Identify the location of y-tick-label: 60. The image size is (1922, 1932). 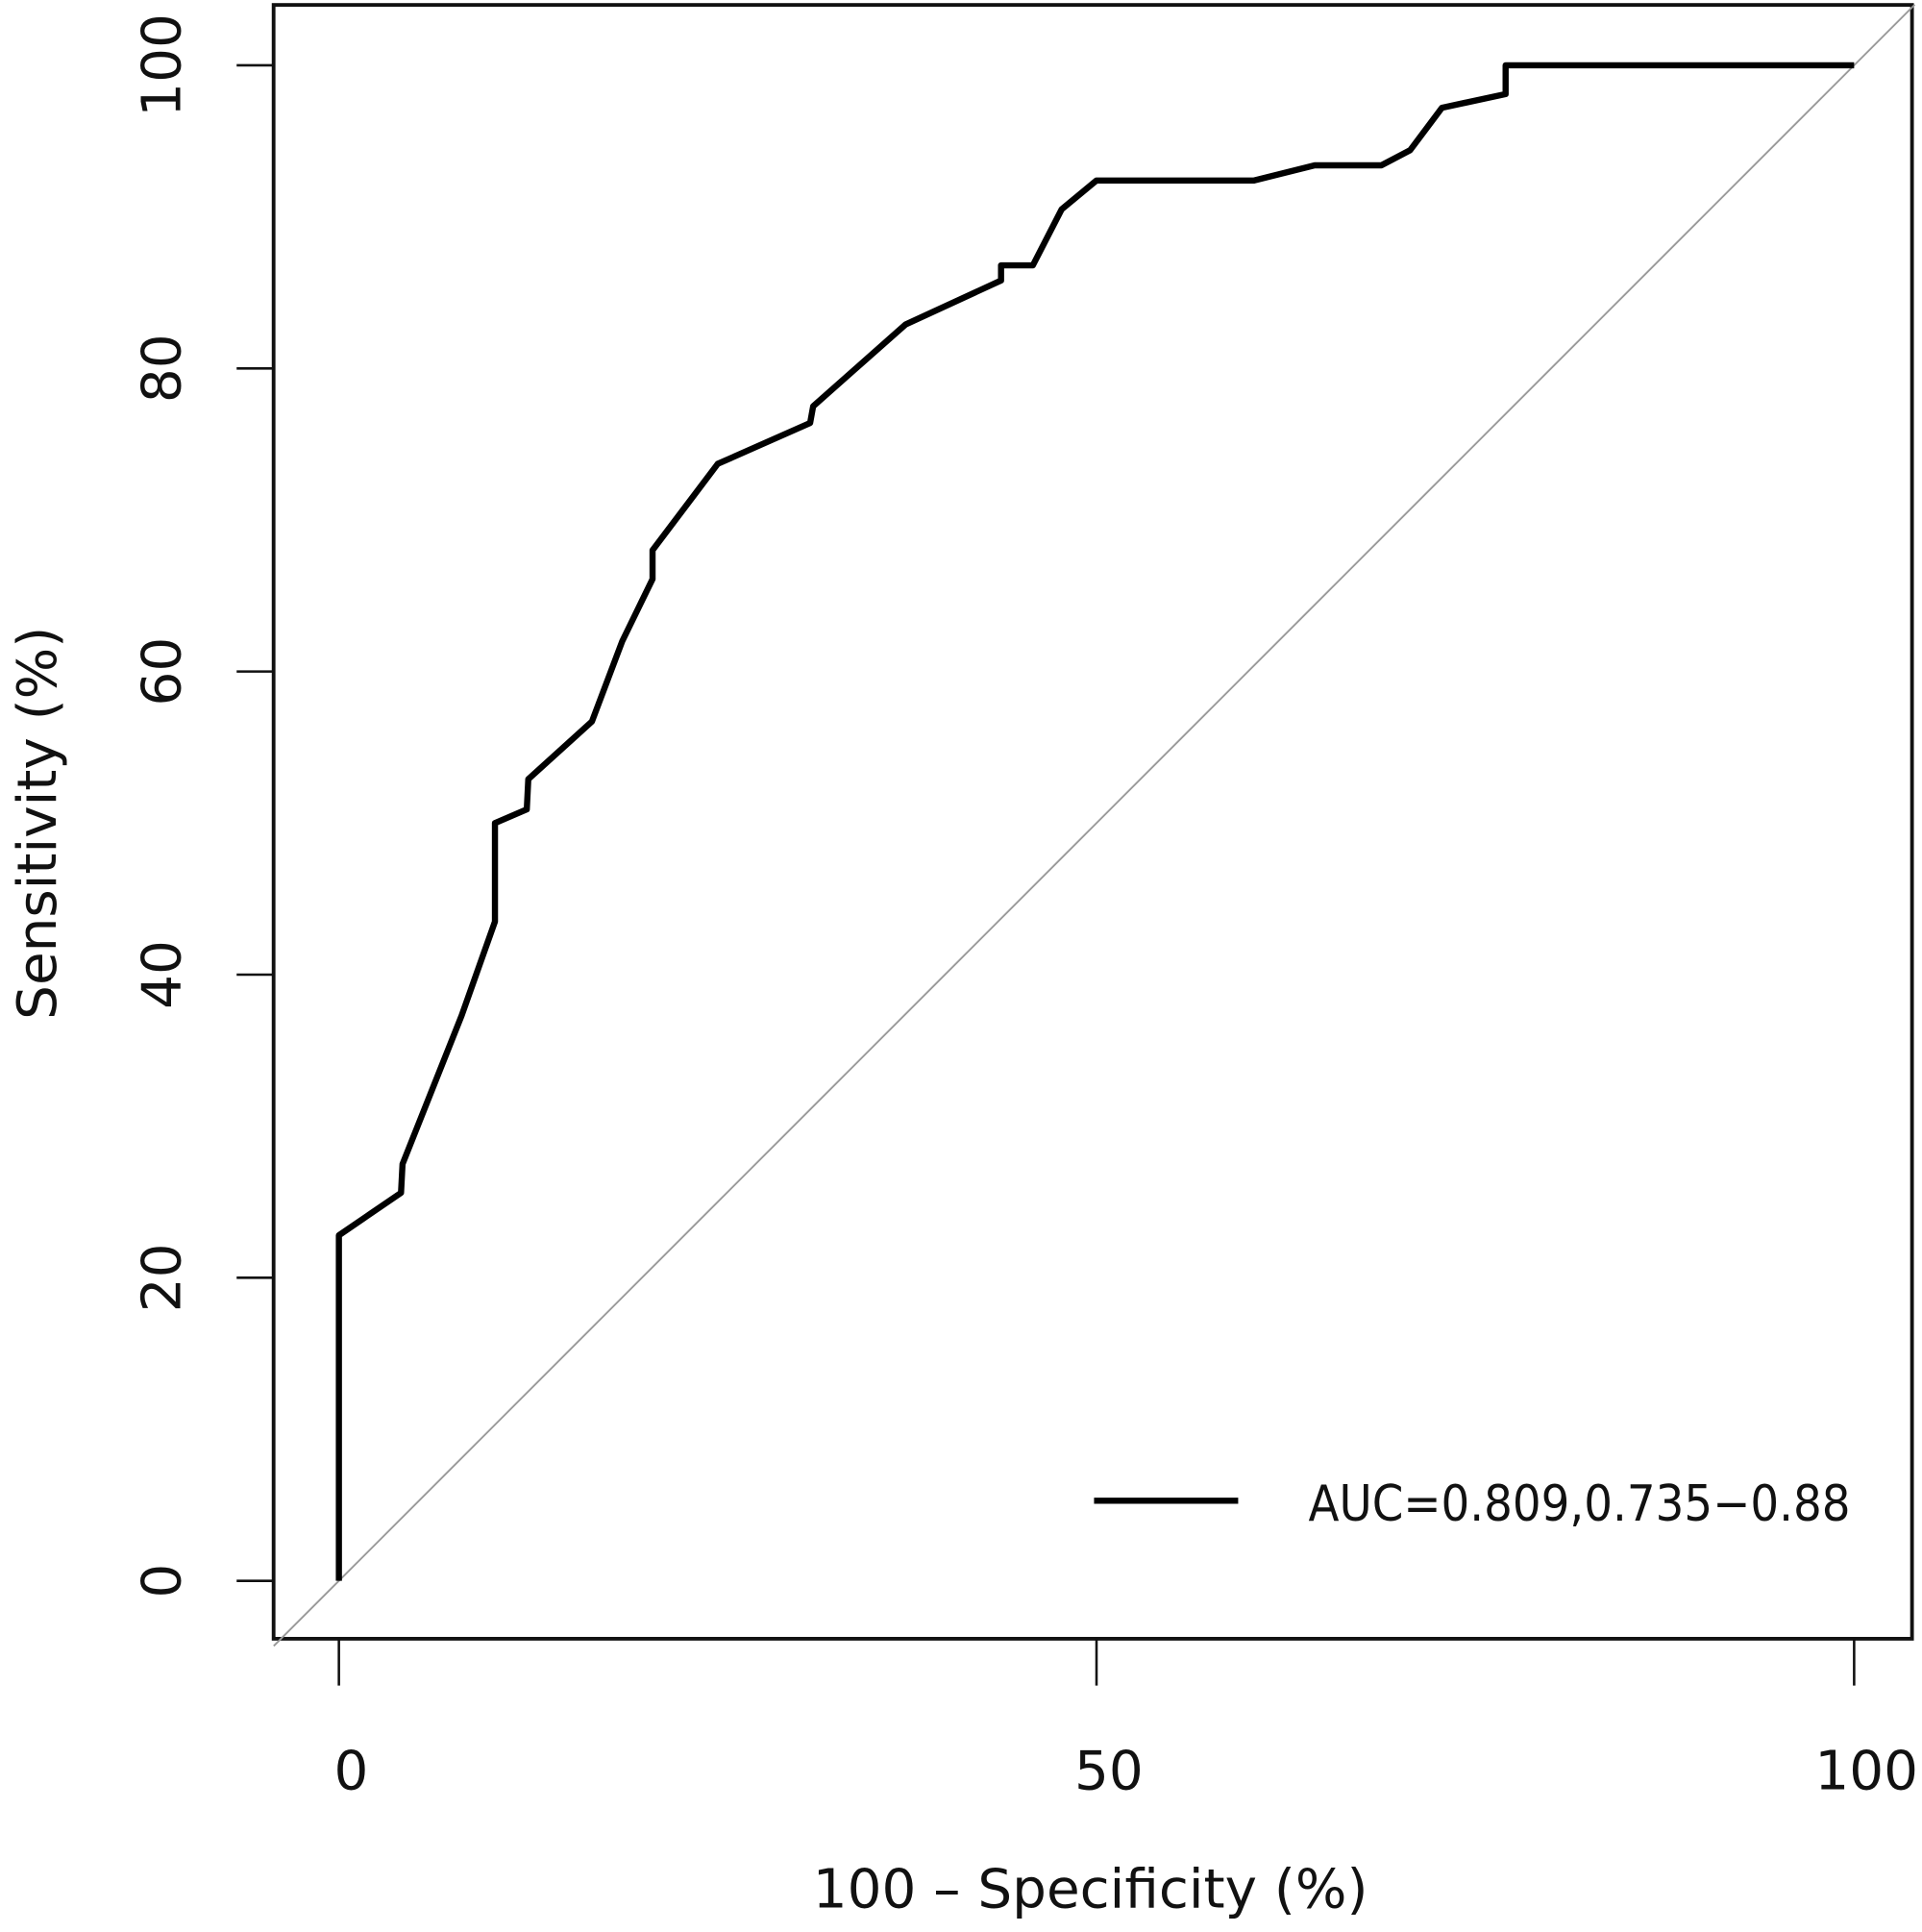
(162, 671).